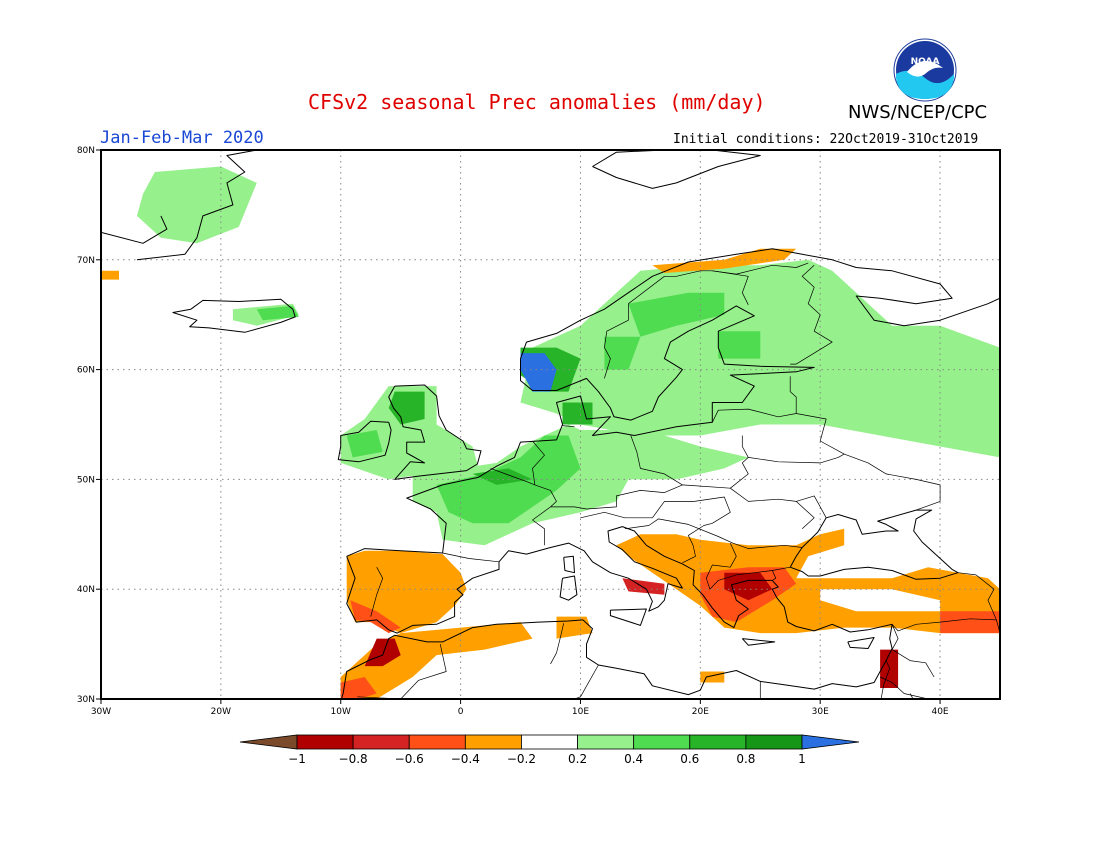 The image size is (1100, 850). What do you see at coordinates (774, 742) in the screenshot?
I see `colorbar-swatch-0.8_1` at bounding box center [774, 742].